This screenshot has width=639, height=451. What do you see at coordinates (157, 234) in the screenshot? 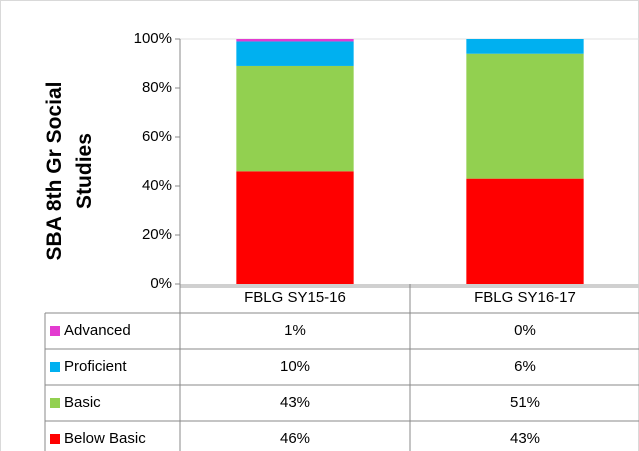
I see `y-tick-label: 20%` at bounding box center [157, 234].